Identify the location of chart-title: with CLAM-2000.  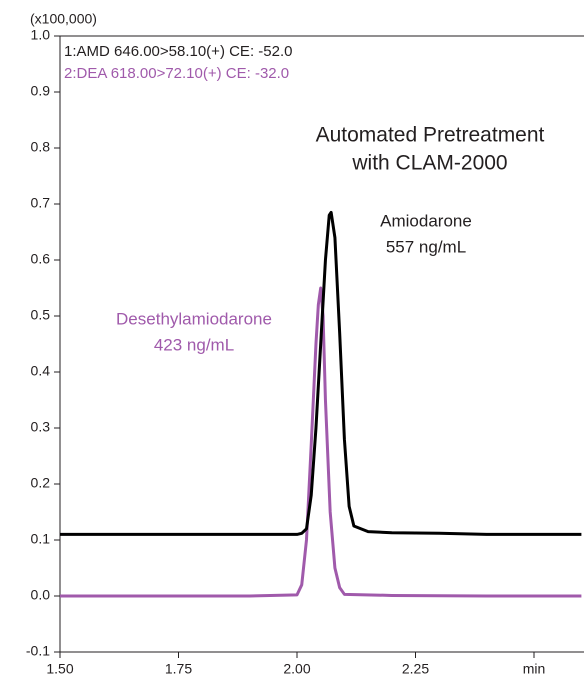
(429, 163).